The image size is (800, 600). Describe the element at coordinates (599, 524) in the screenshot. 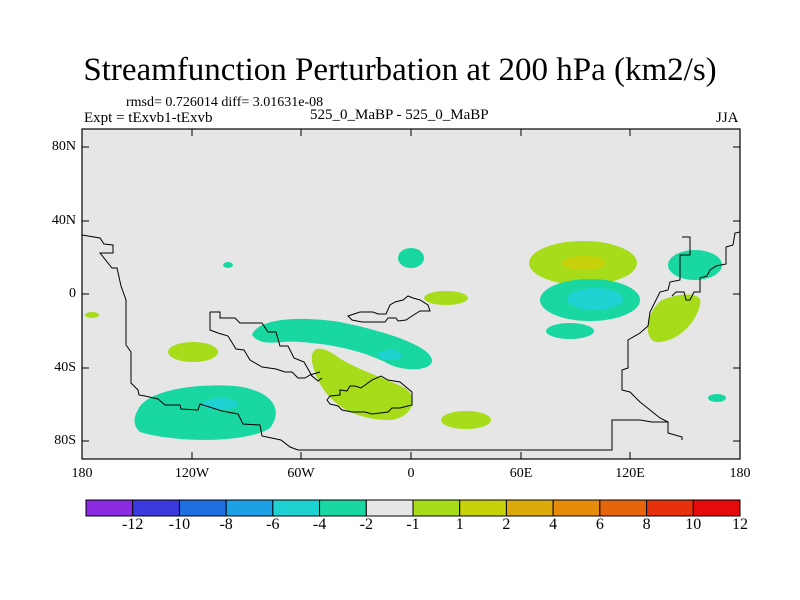

I see `colorbar-label: 6` at that location.